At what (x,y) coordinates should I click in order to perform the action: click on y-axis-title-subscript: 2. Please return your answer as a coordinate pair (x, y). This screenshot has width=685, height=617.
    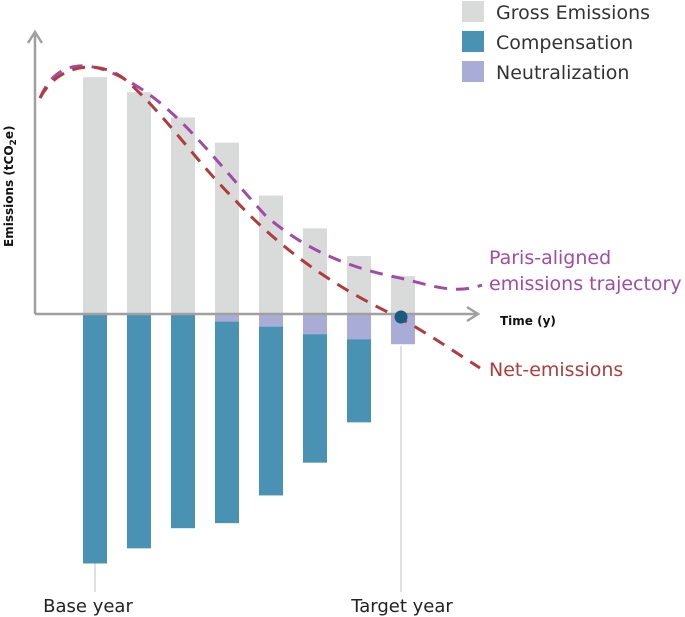
    Looking at the image, I should click on (14, 142).